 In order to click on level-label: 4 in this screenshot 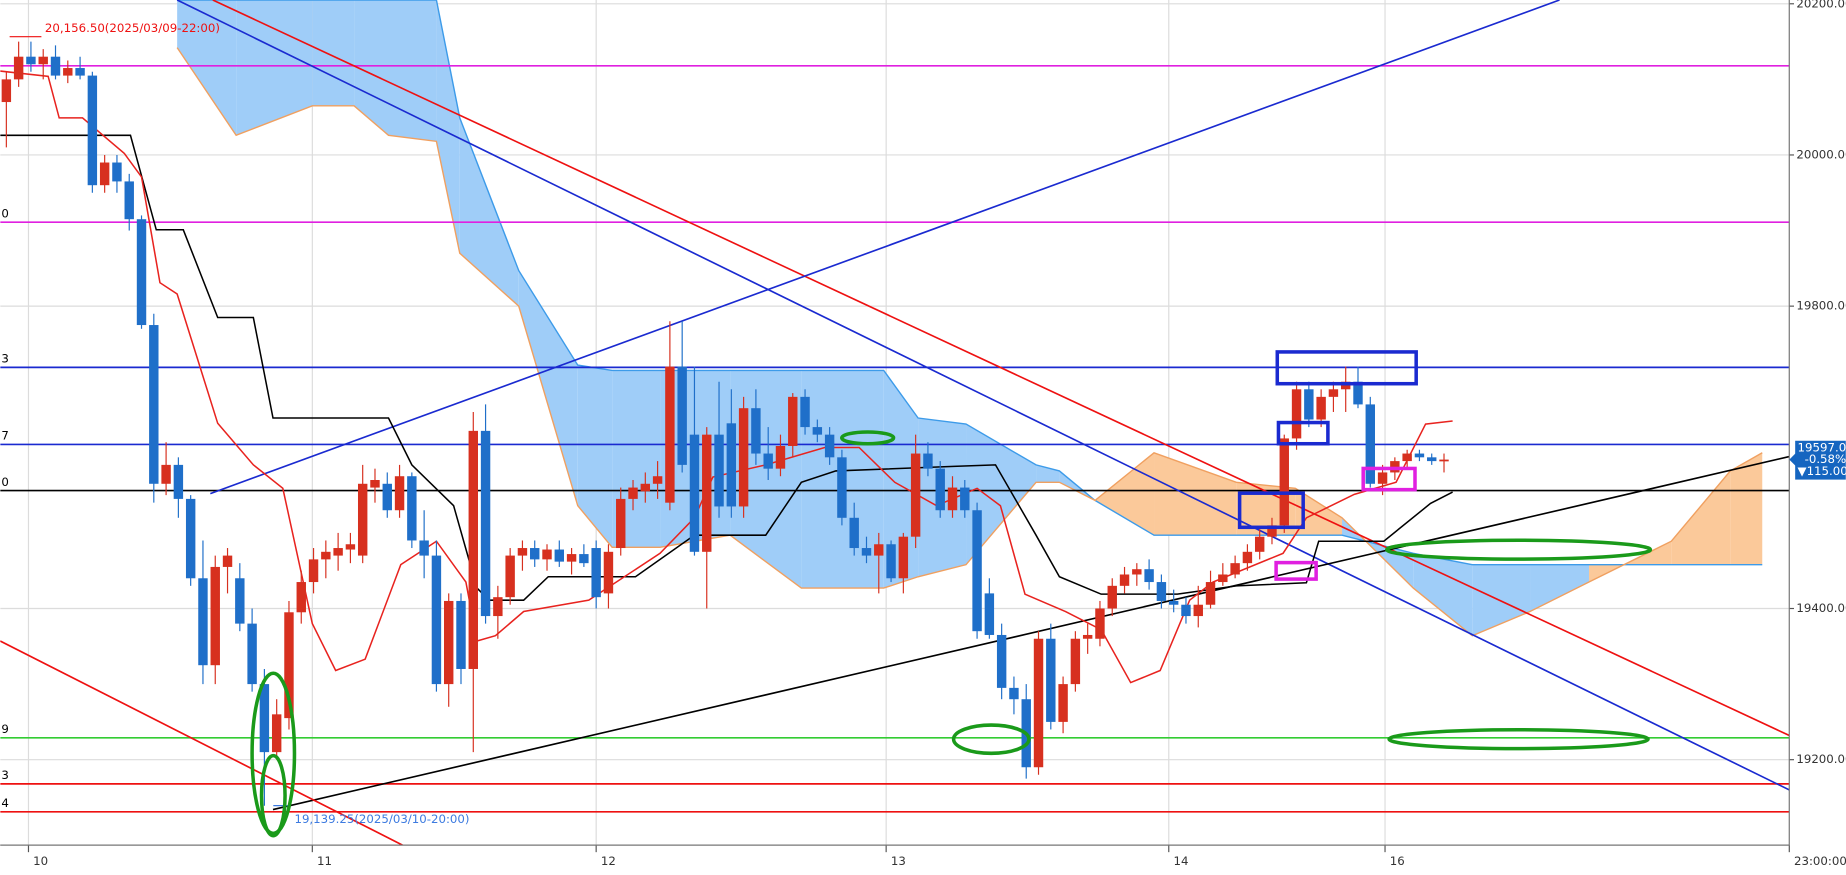, I will do `click(5, 803)`.